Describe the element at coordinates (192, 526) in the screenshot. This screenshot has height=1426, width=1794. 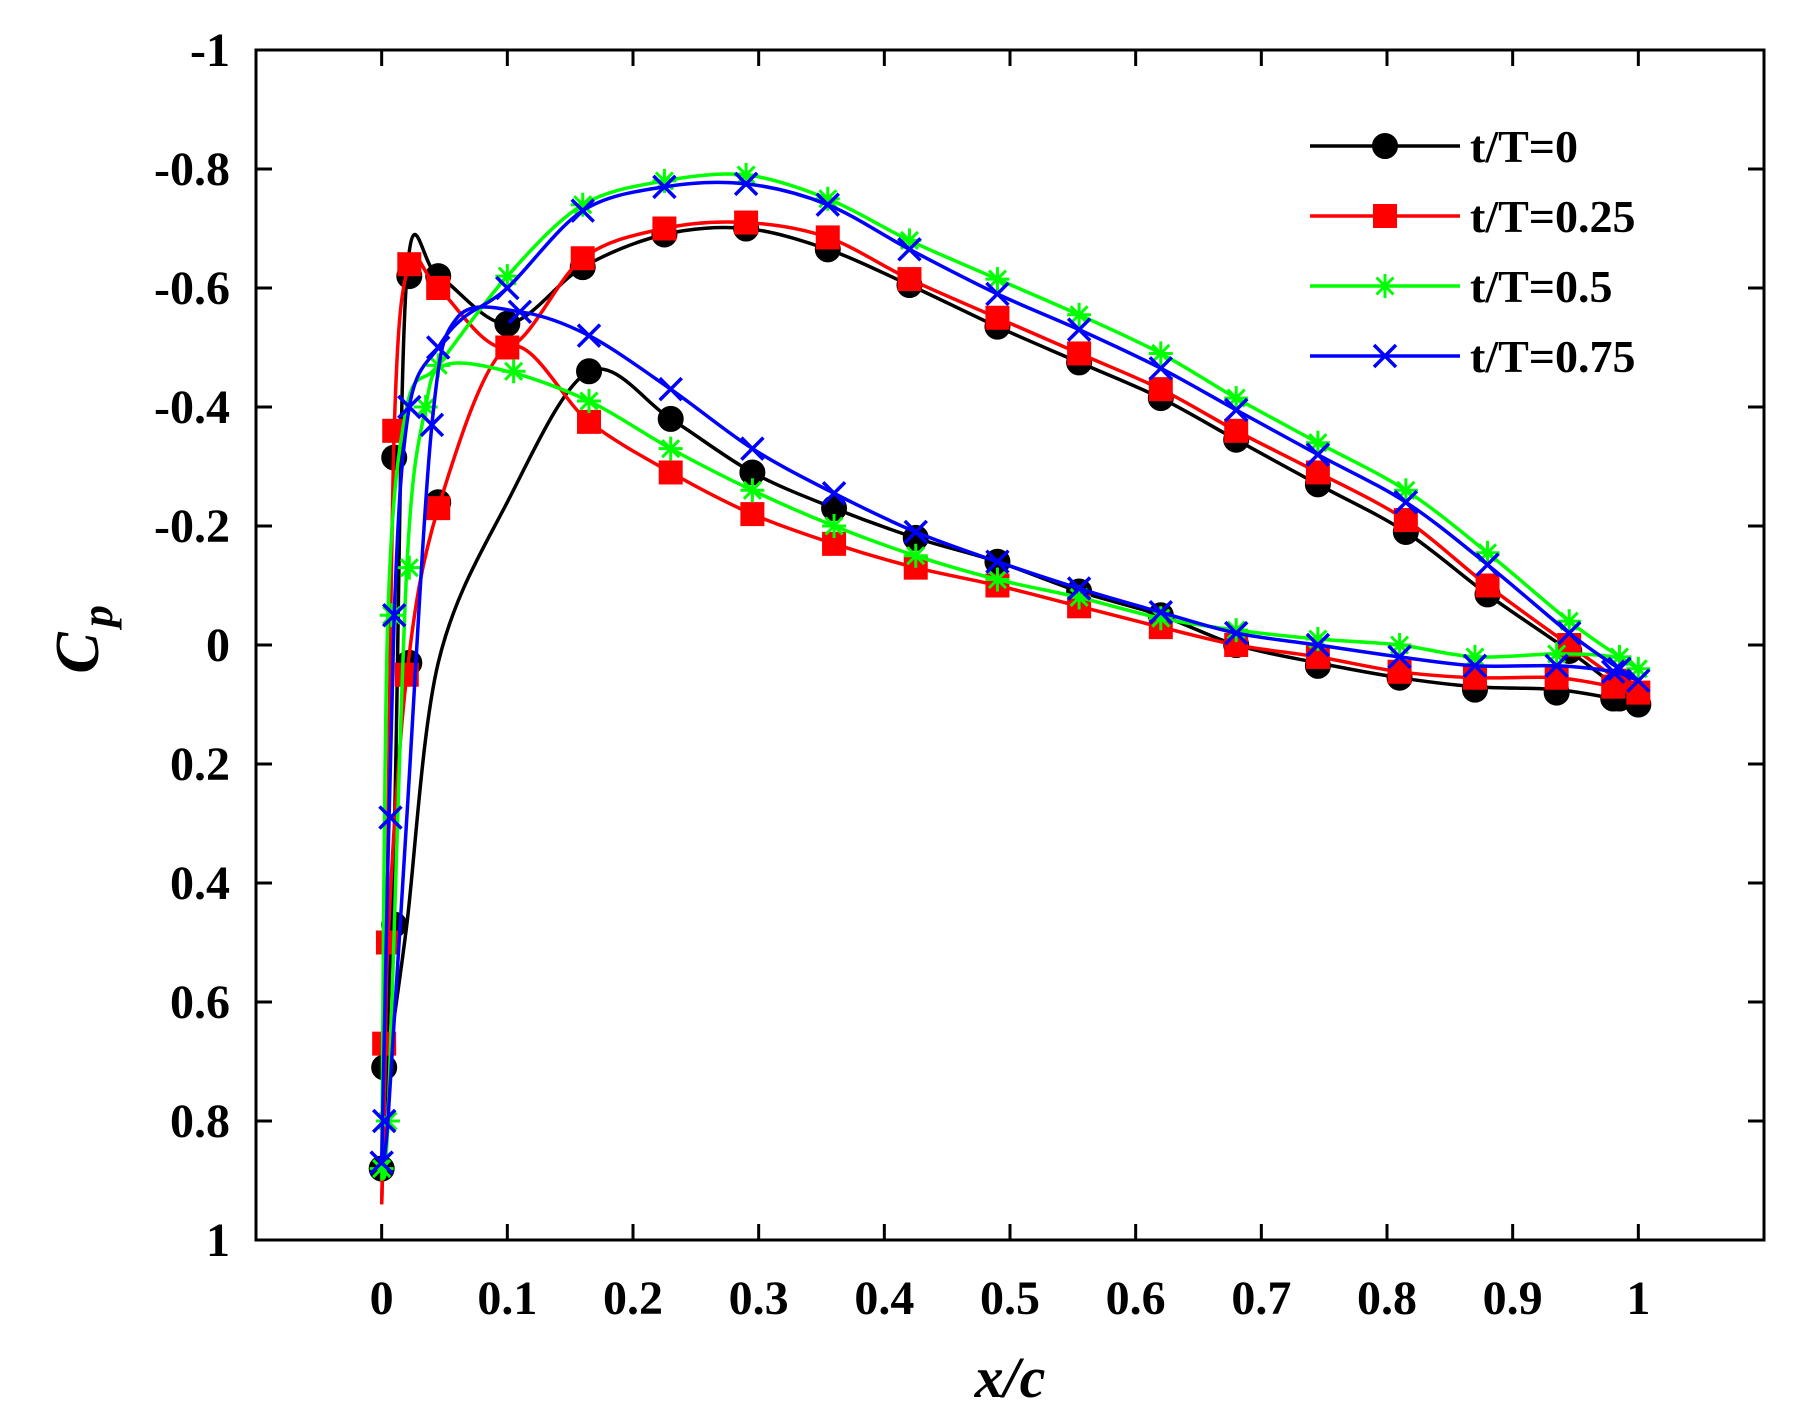
I see `y-tick-label: -0.2` at that location.